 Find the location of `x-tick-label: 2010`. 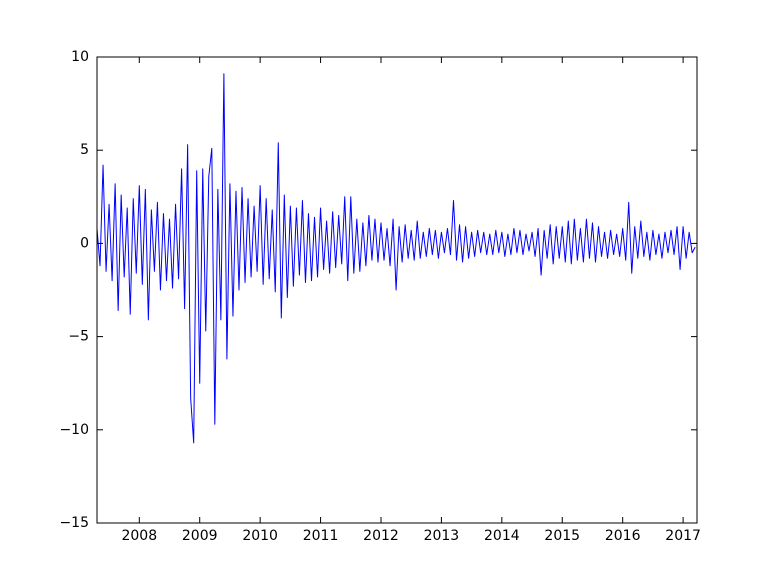

x-tick-label: 2010 is located at coordinates (260, 536).